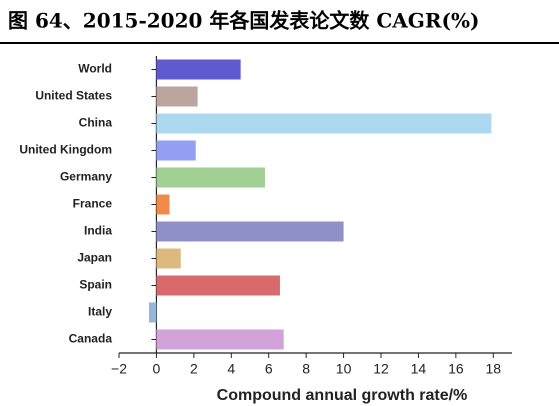 This screenshot has height=406, width=559. What do you see at coordinates (231, 369) in the screenshot?
I see `x-tick-label: 4` at bounding box center [231, 369].